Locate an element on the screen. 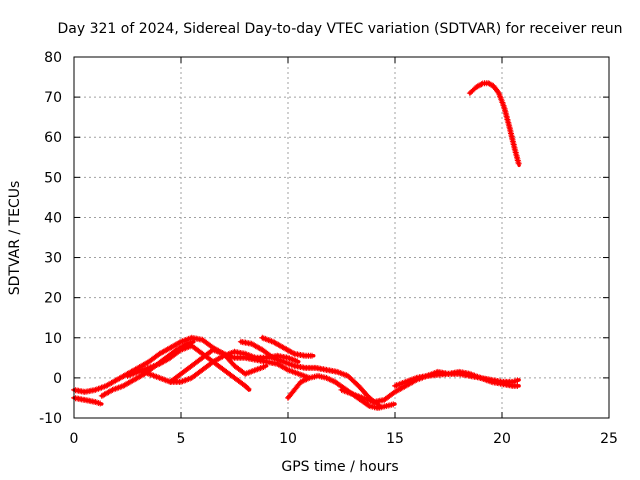 This screenshot has width=640, height=480. y-axis-label: SDTVAR / TECUs is located at coordinates (15, 238).